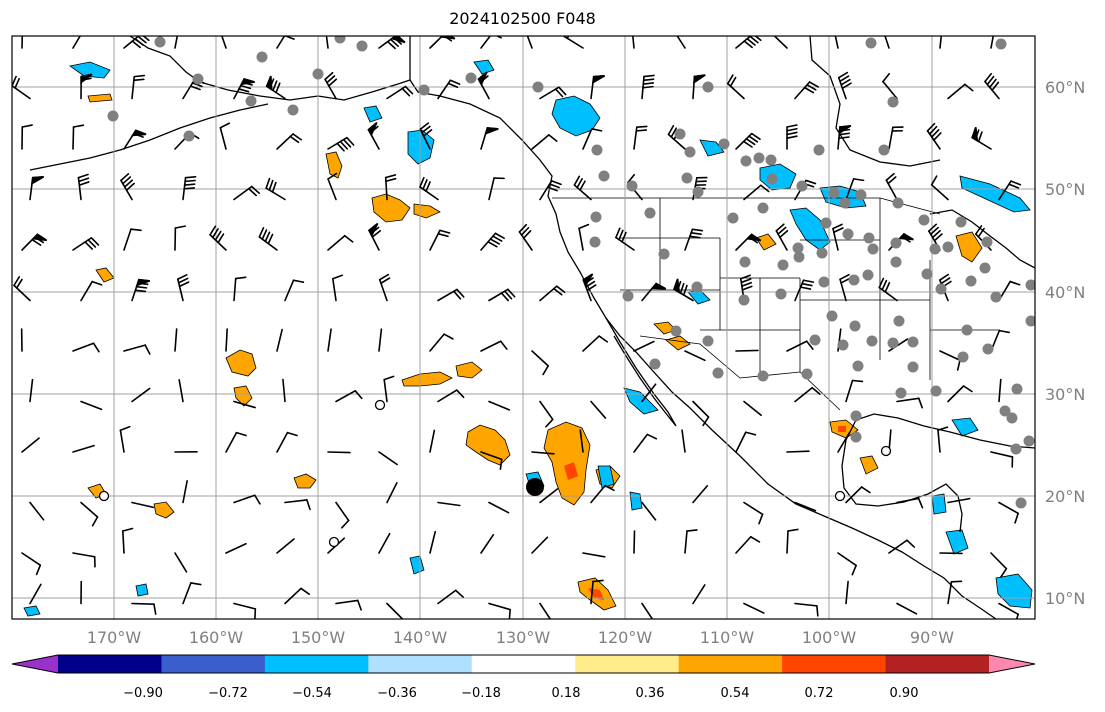 The width and height of the screenshot is (1105, 712). Describe the element at coordinates (571, 471) in the screenshot. I see `anomaly-core` at that location.